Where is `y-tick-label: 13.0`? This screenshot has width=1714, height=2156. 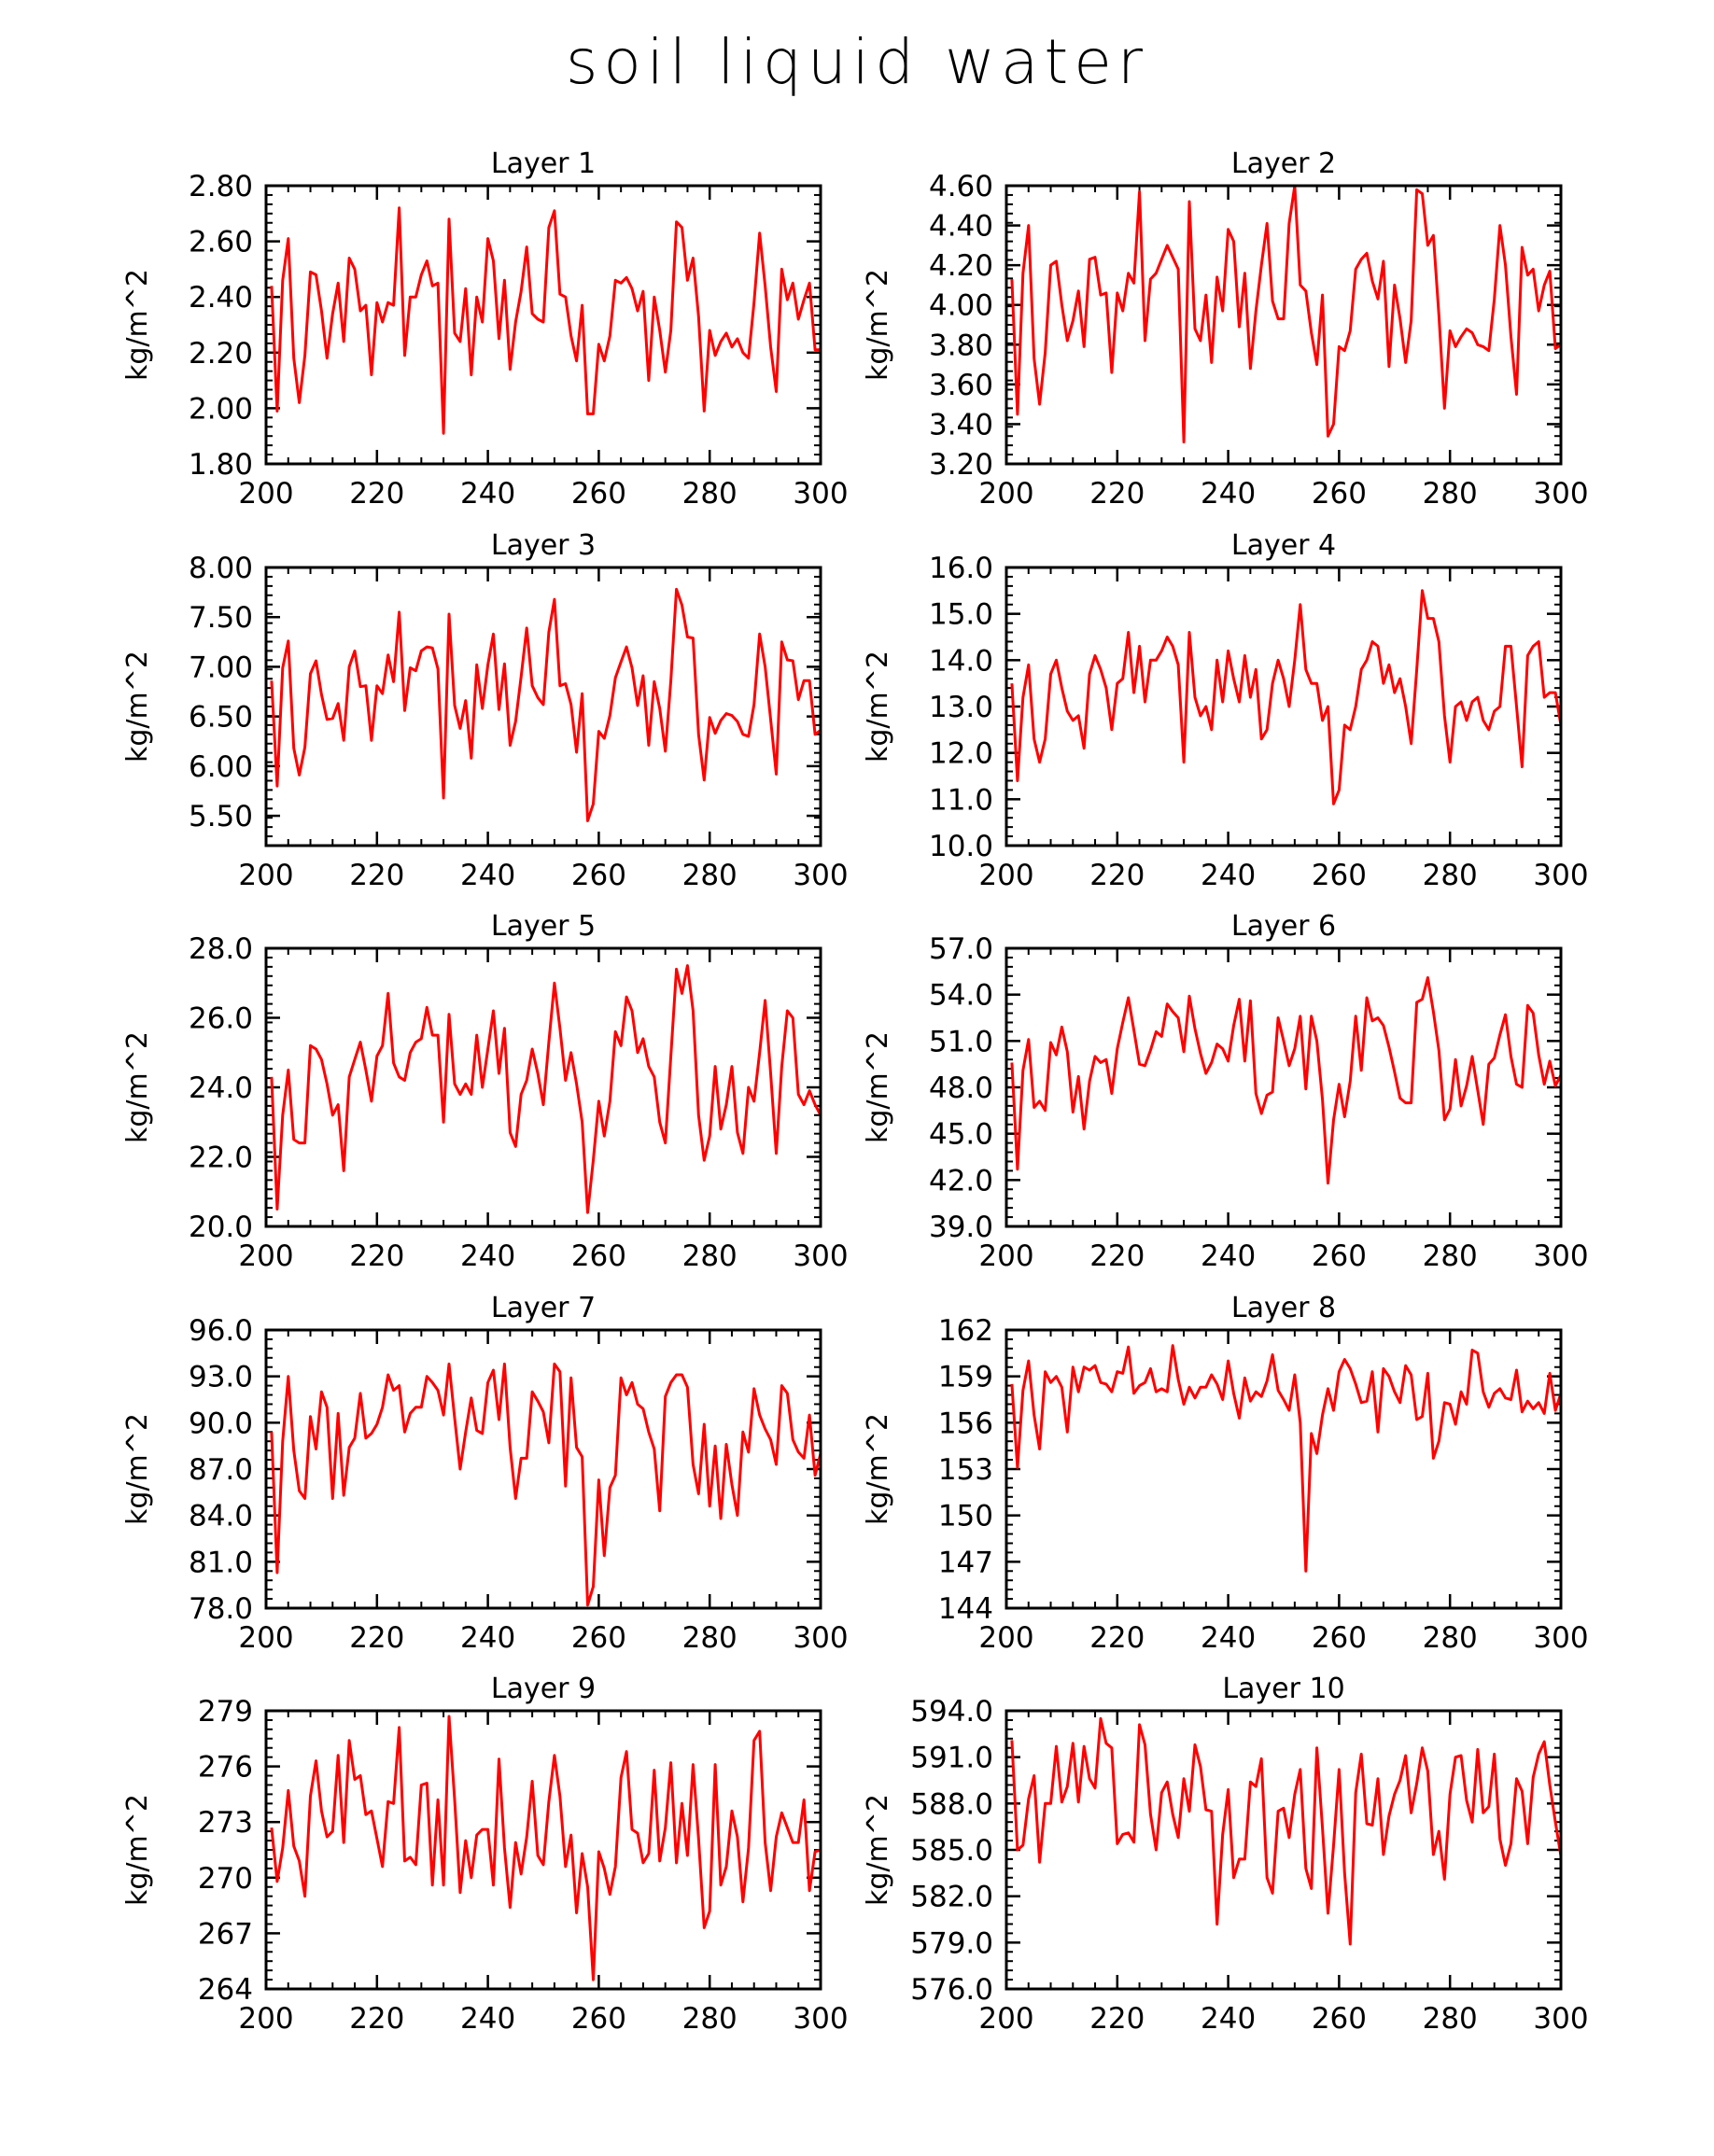
y-tick-label: 13.0 is located at coordinates (961, 707).